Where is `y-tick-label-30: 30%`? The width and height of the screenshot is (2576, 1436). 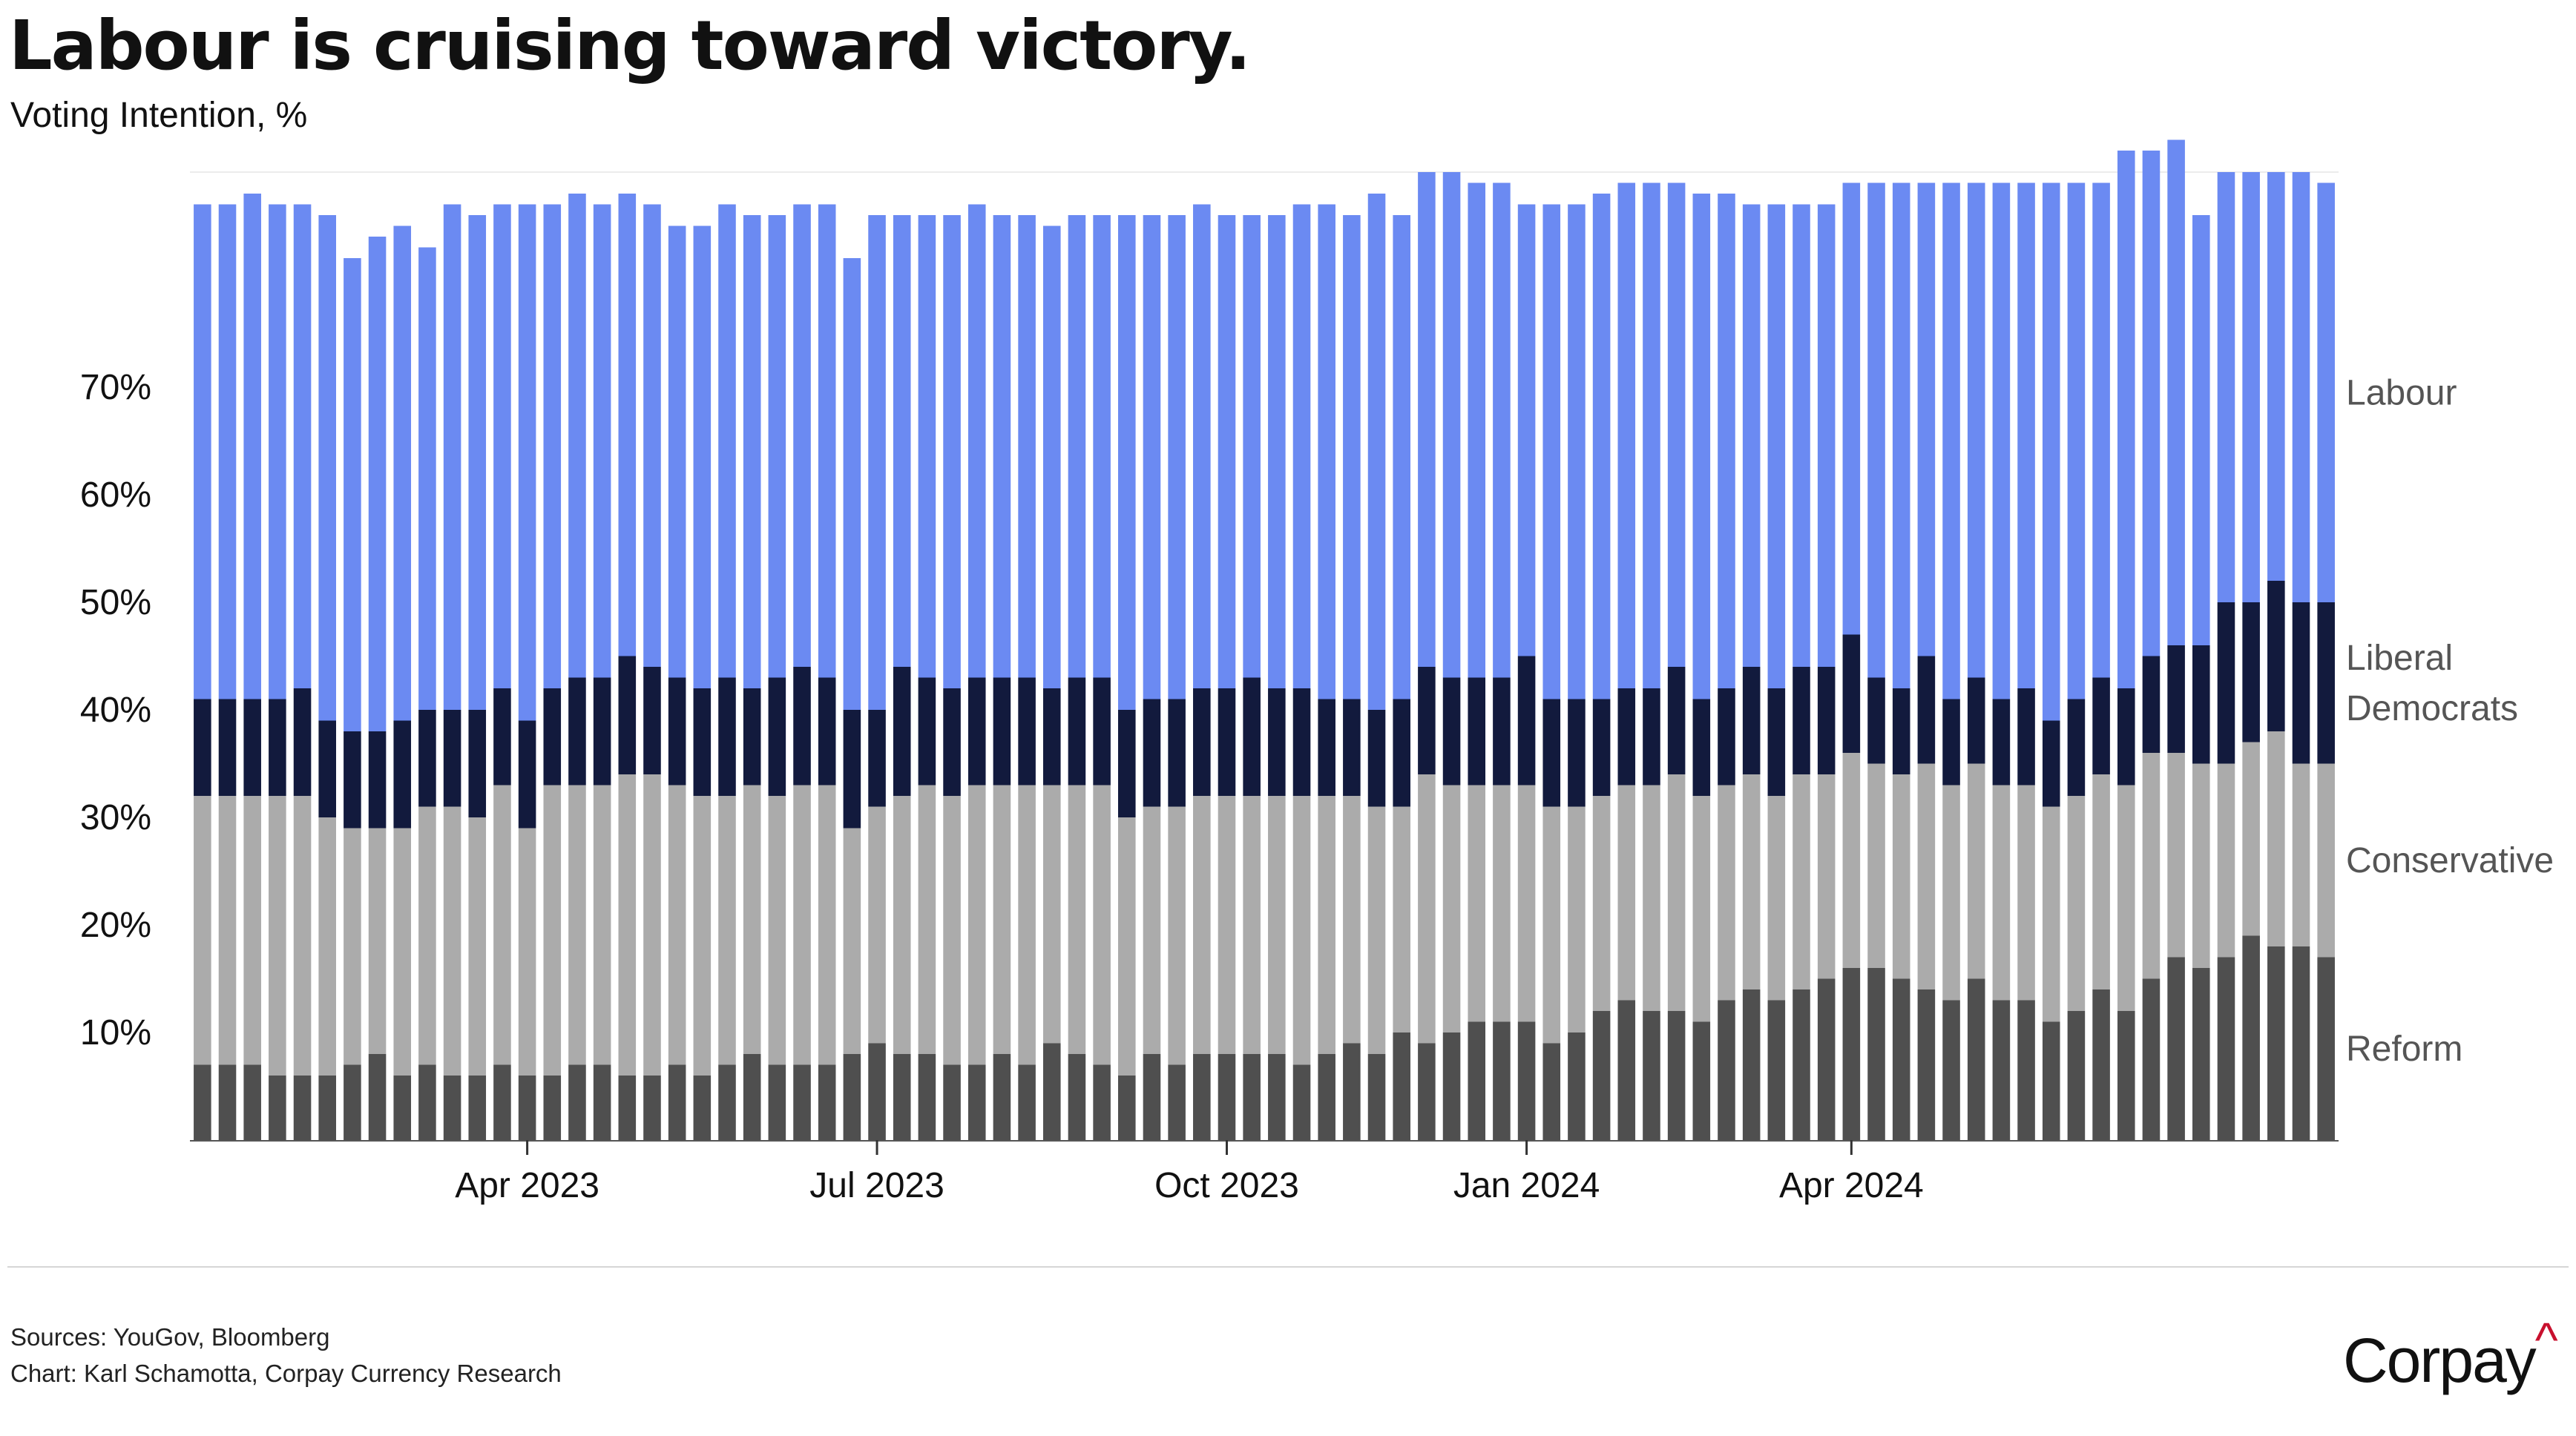
y-tick-label-30: 30% is located at coordinates (115, 818).